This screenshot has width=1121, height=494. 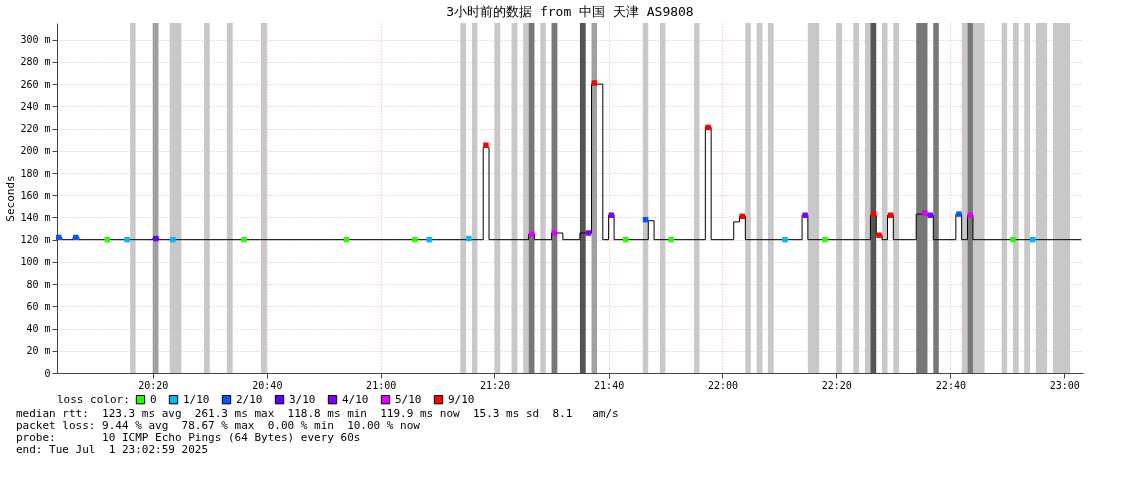 What do you see at coordinates (153, 399) in the screenshot?
I see `legend-label: 0` at bounding box center [153, 399].